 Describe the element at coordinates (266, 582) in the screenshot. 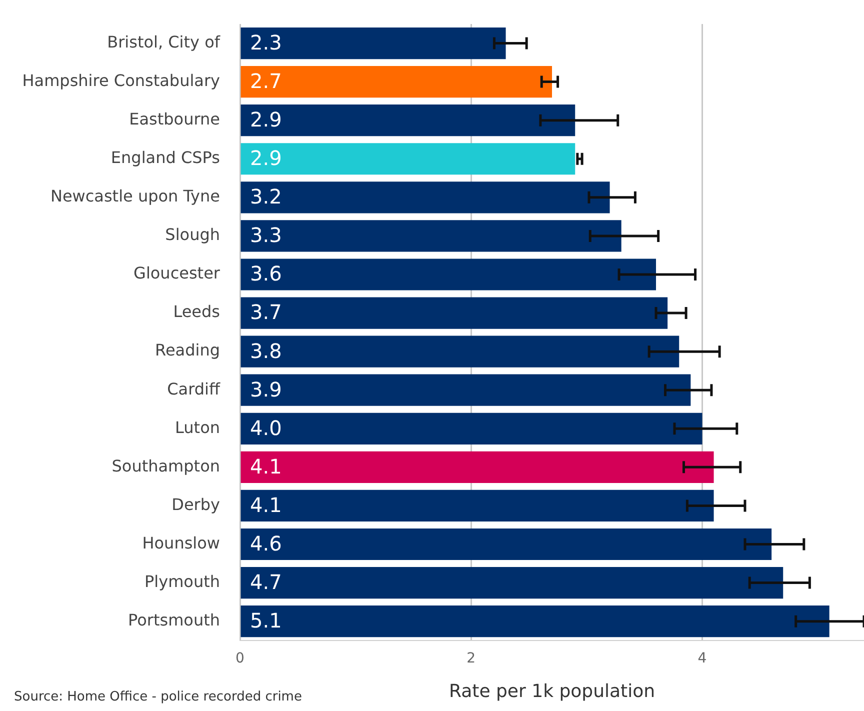

I see `data-label: 4.7` at that location.